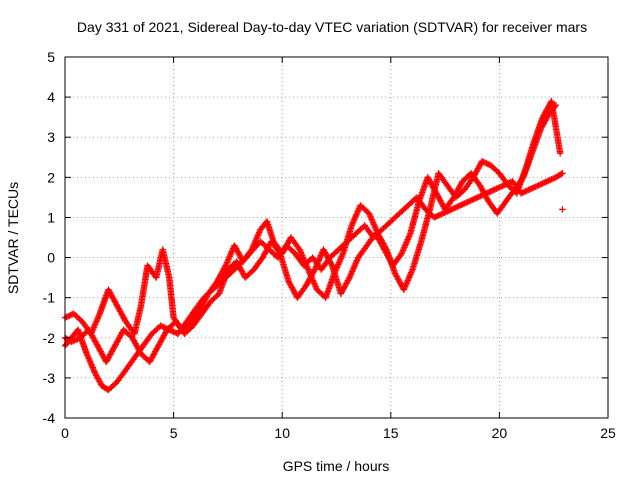 The height and width of the screenshot is (480, 640). I want to click on x-tick-label: 25, so click(608, 433).